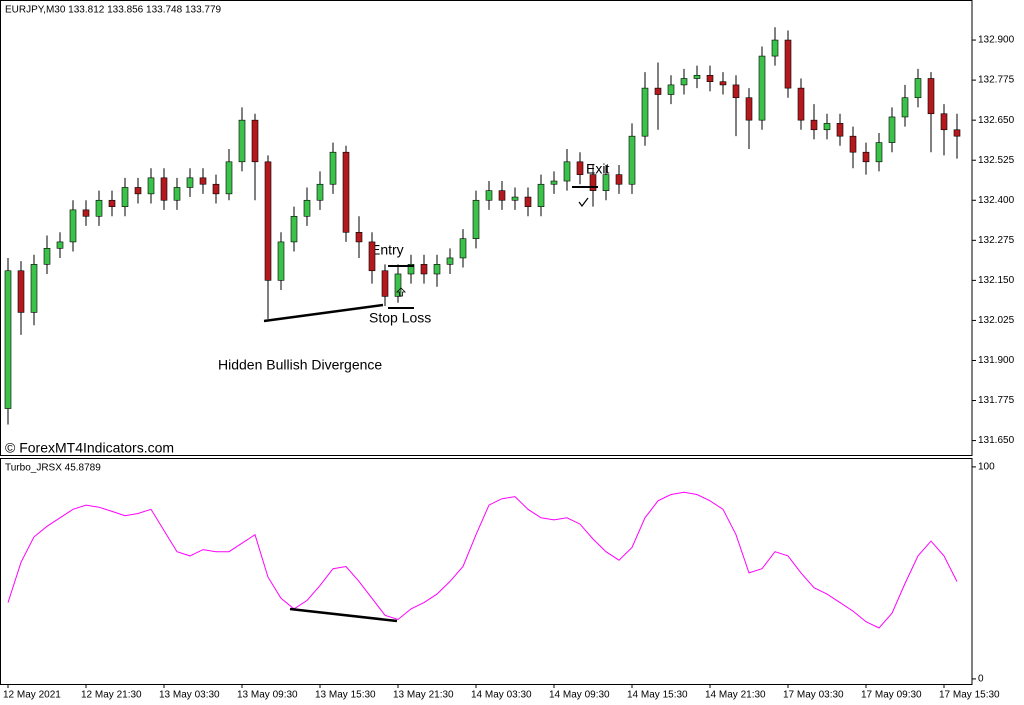 The height and width of the screenshot is (705, 1024). Describe the element at coordinates (597, 169) in the screenshot. I see `exit-label: Exit` at that location.